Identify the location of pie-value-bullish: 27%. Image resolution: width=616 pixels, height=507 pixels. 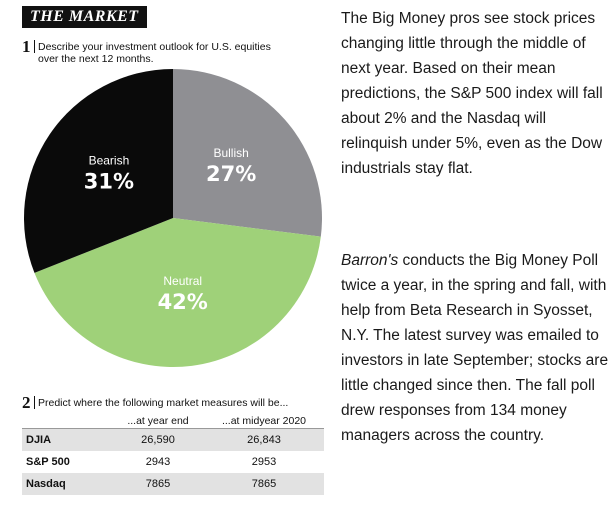
(231, 174).